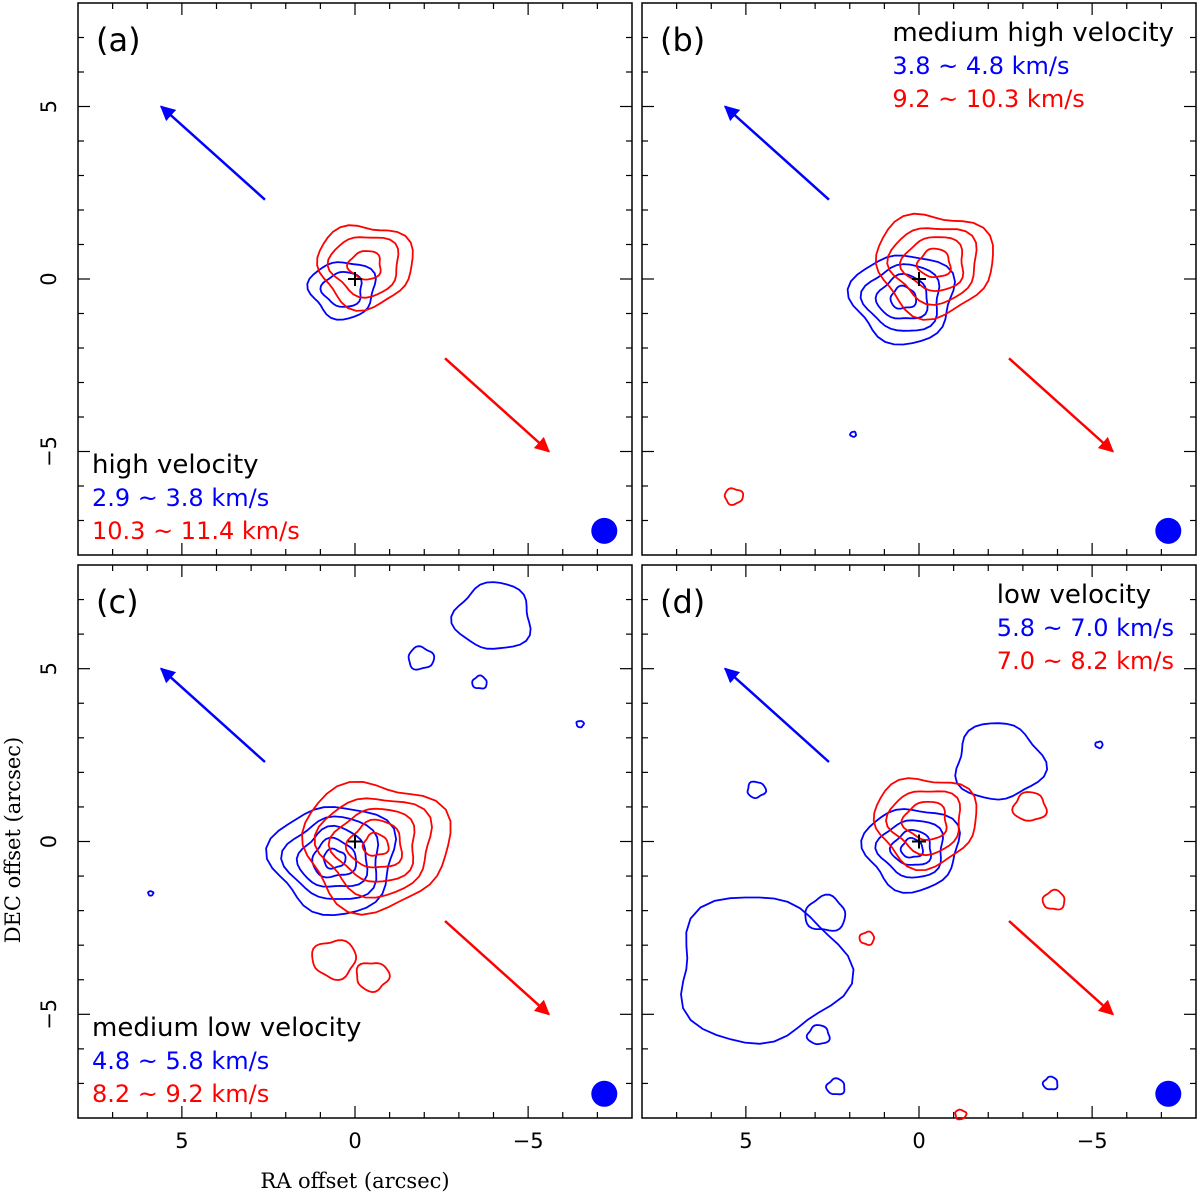 The height and width of the screenshot is (1198, 1200). I want to click on velocity-title: high velocity, so click(175, 465).